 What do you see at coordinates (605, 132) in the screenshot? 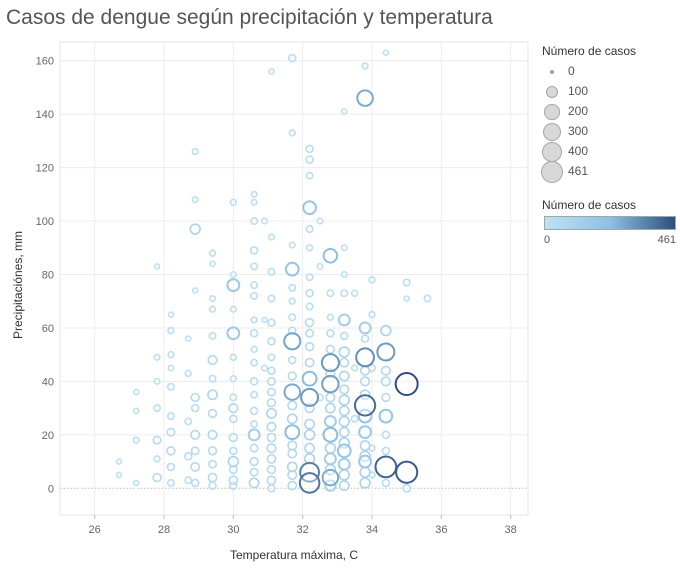
I see `size-legend-entry: 300` at bounding box center [605, 132].